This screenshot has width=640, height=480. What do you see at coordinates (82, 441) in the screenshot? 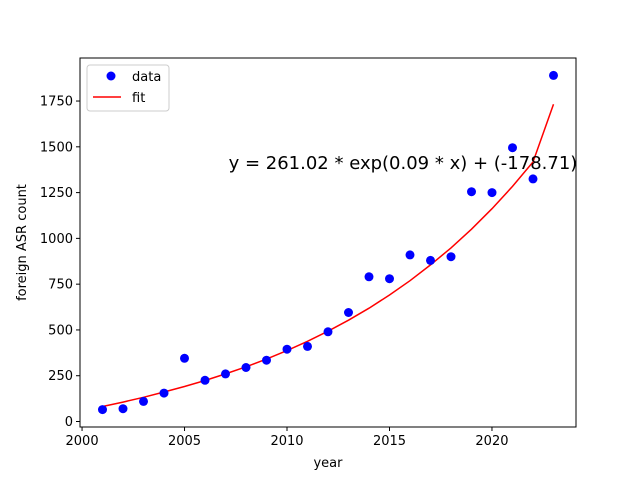
I see `x-tick-label: 2000` at bounding box center [82, 441].